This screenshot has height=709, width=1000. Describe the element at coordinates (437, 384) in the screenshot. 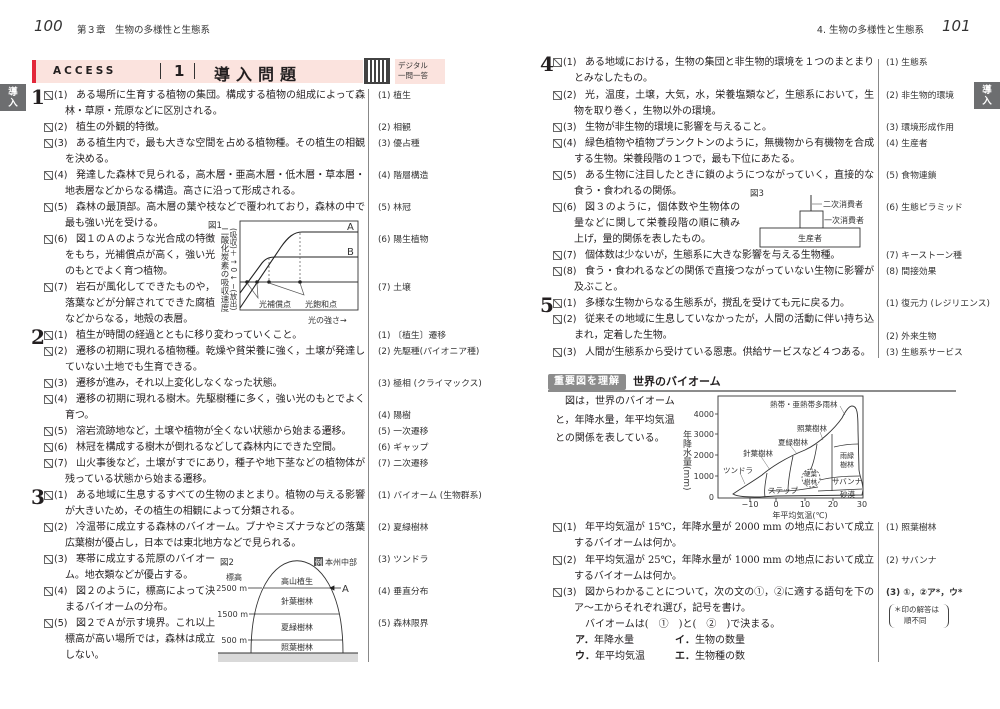

I see `answer-text: 極相 (クライマックス)` at that location.